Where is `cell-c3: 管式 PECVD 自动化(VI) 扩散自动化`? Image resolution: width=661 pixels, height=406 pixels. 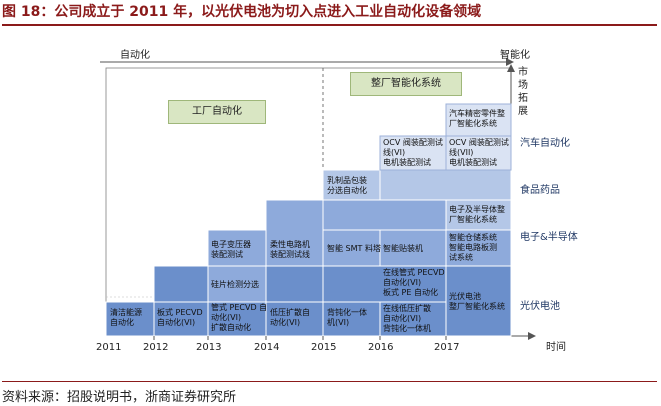
cell-c3: 管式 PECVD 自动化(VI) 扩散自动化 is located at coordinates (239, 317).